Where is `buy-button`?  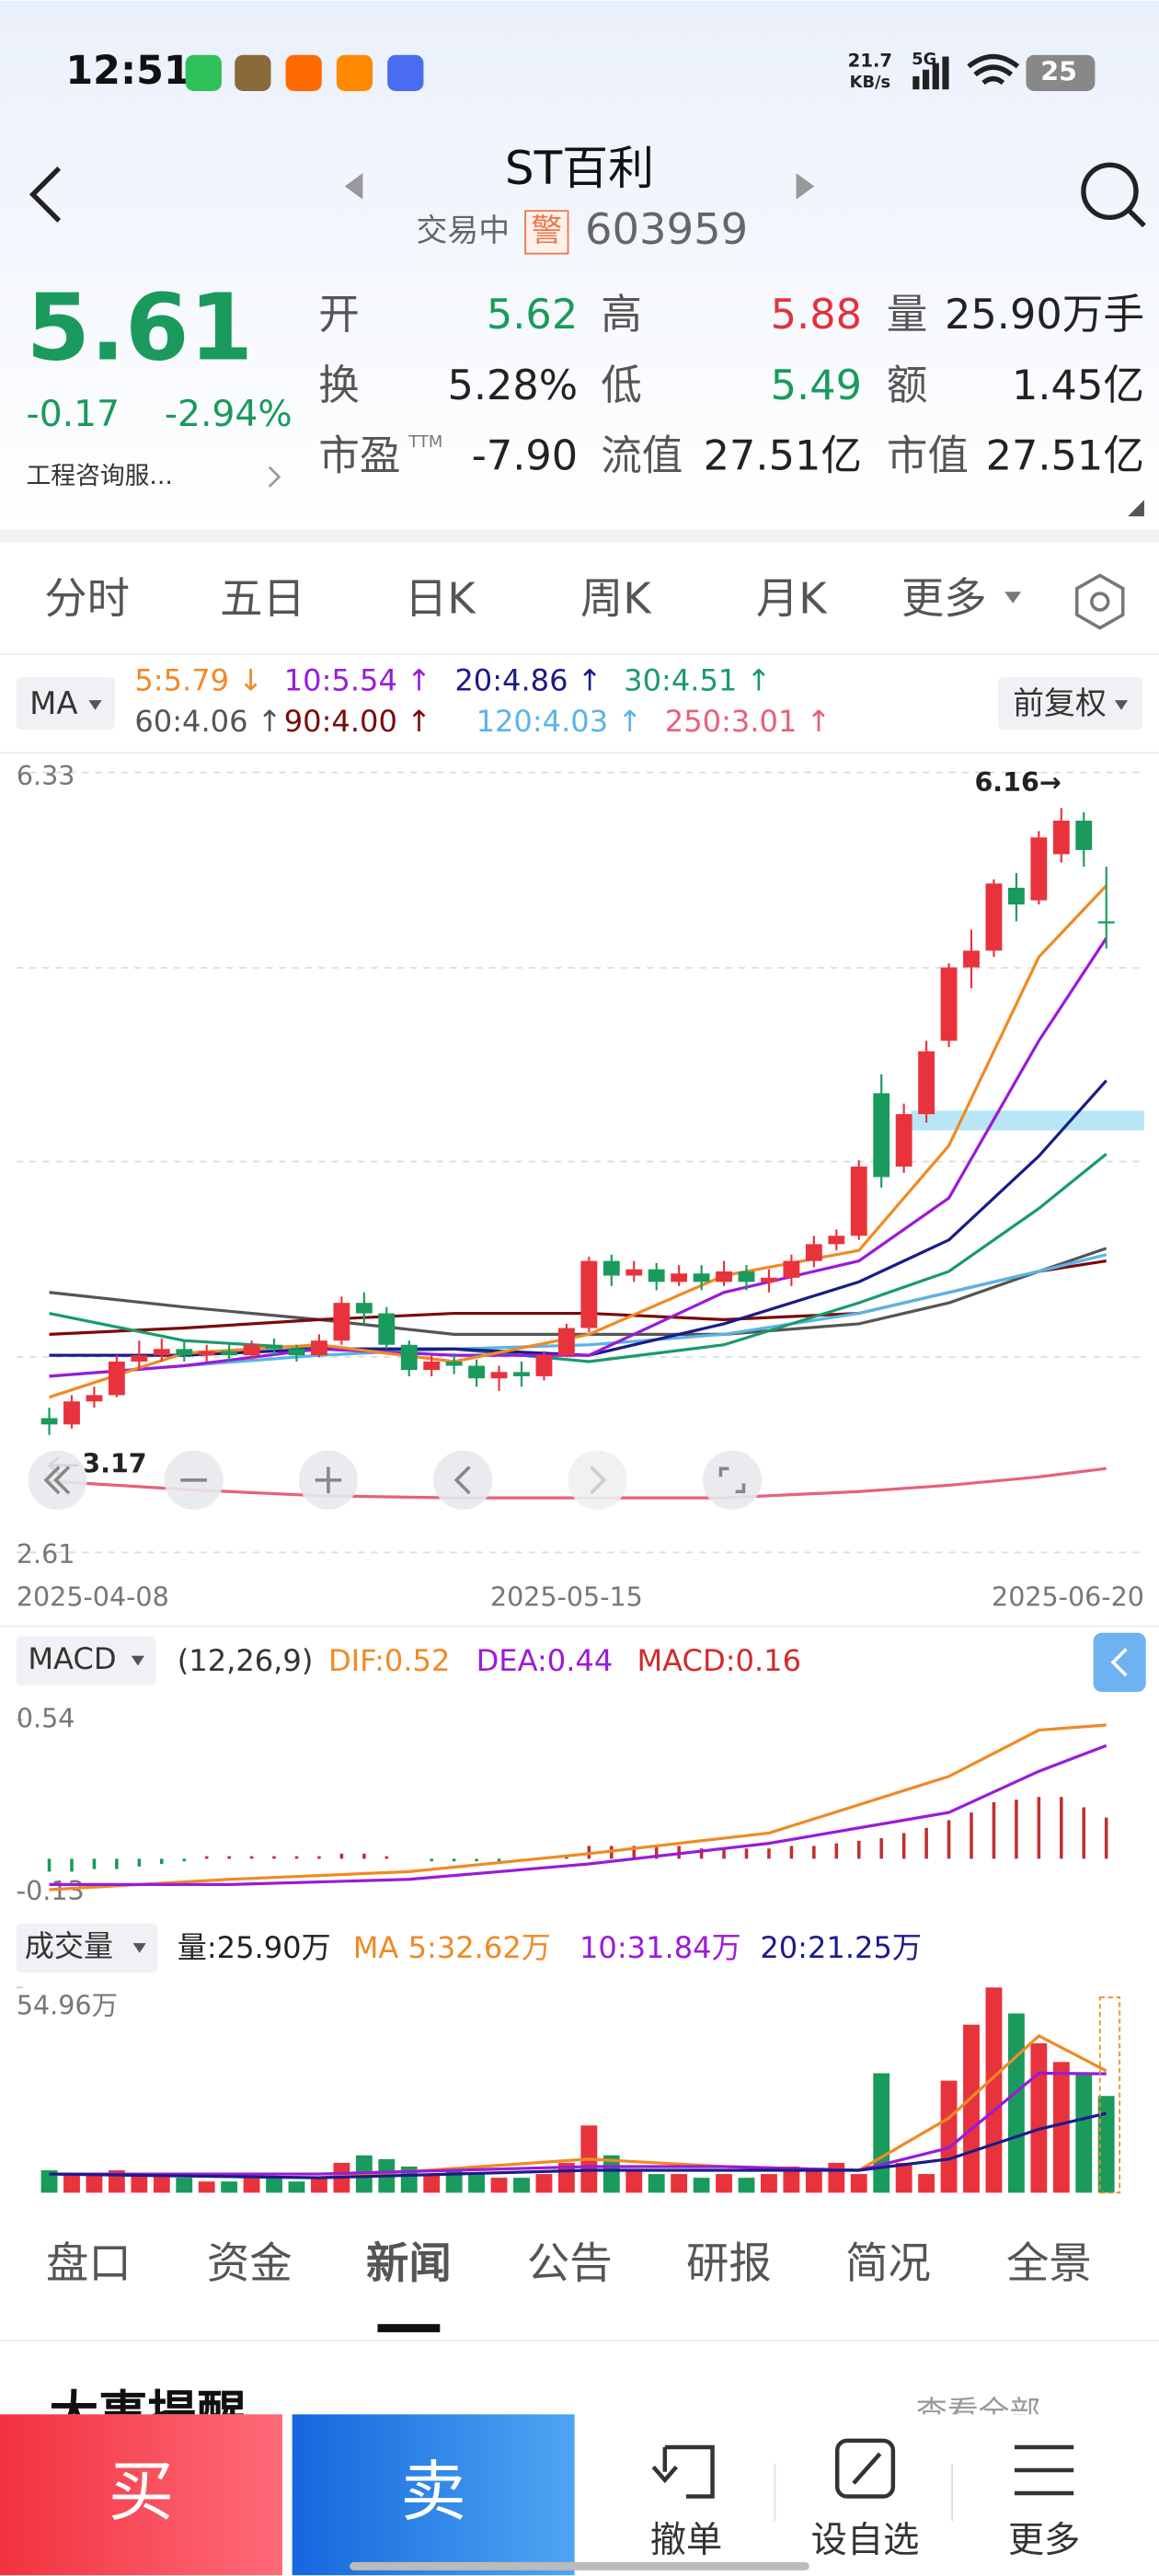 buy-button is located at coordinates (141, 2495).